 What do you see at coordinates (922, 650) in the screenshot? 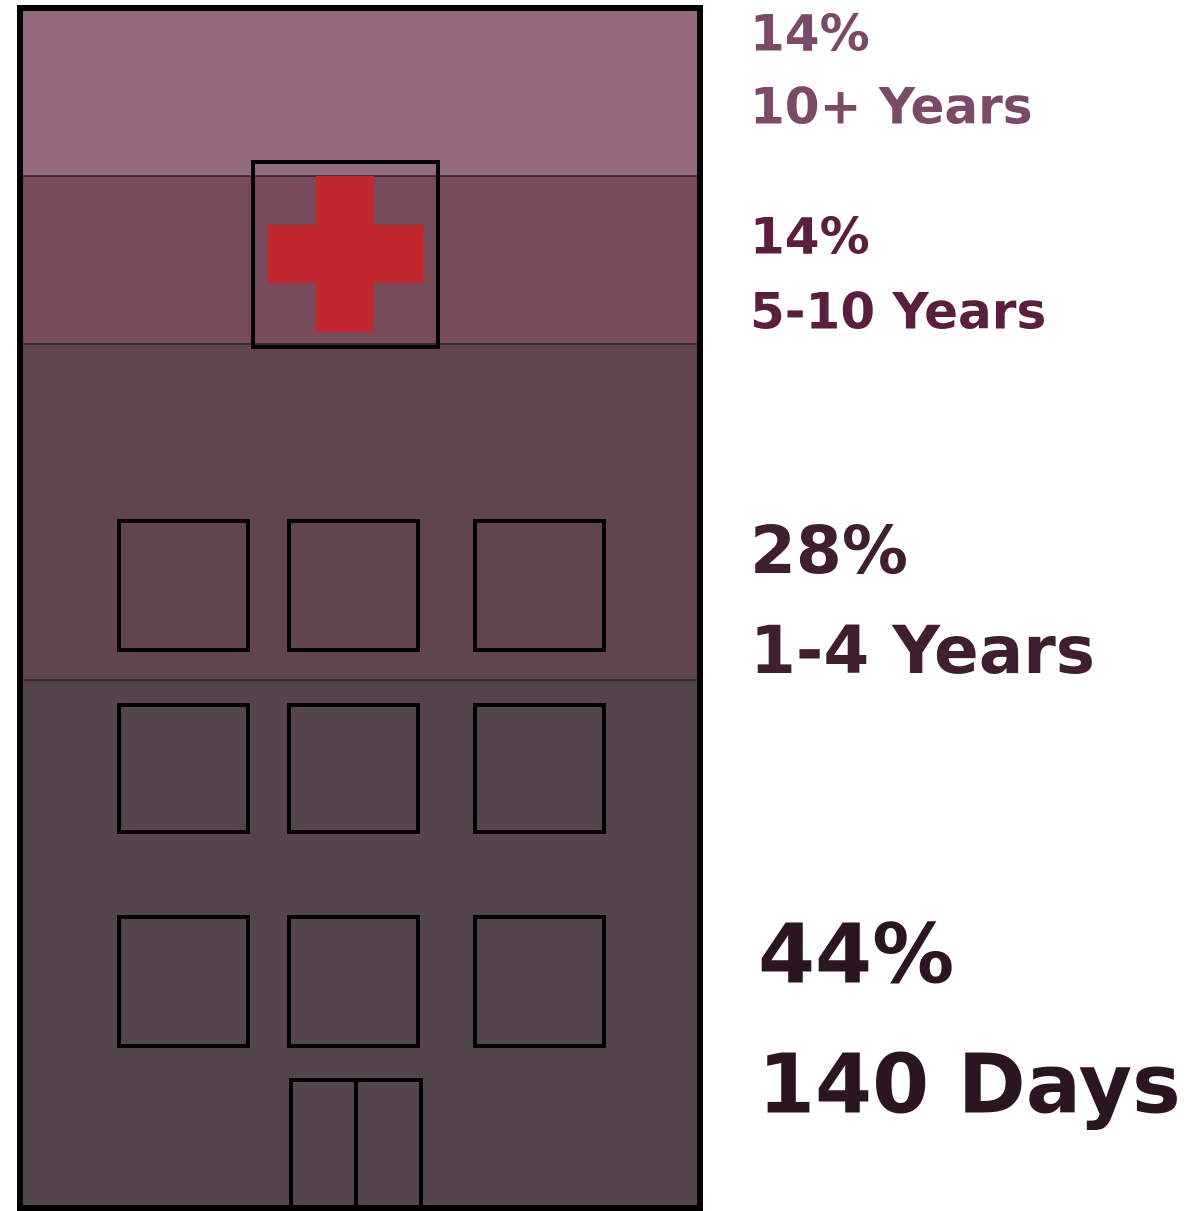
I see `category-label: 1-4 Years` at bounding box center [922, 650].